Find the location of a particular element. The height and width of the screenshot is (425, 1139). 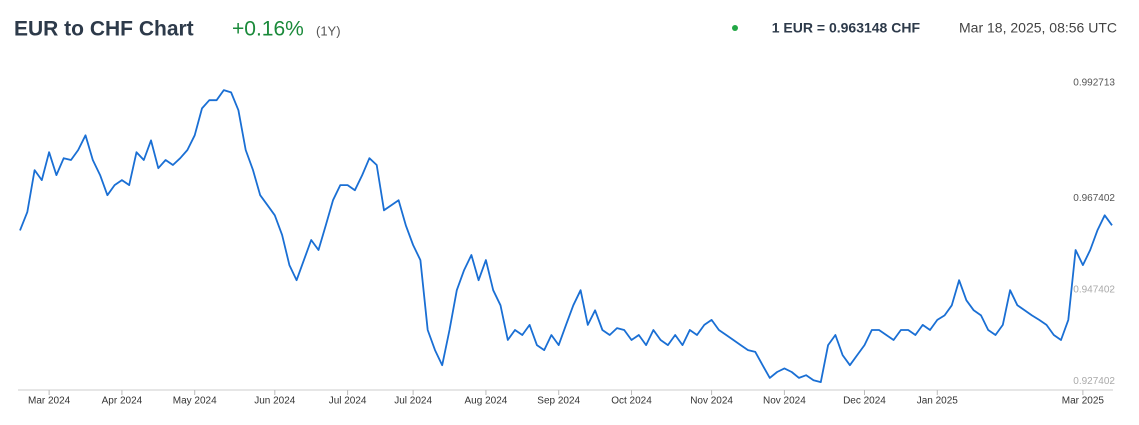

y-tick-label: 0.967402 is located at coordinates (1094, 198).